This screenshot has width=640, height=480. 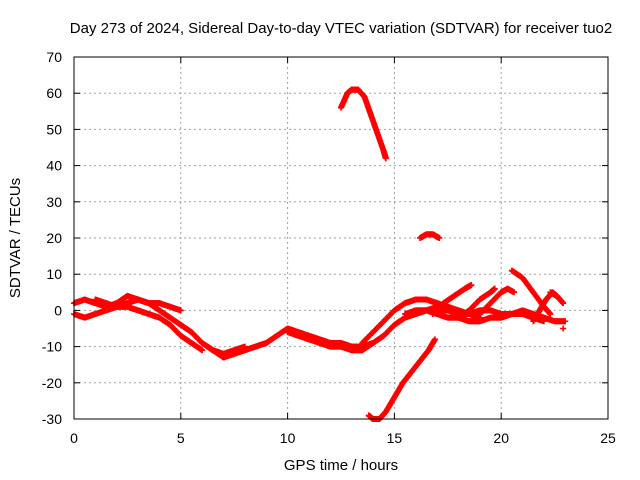 I want to click on y-tick-label: 20, so click(x=54, y=238).